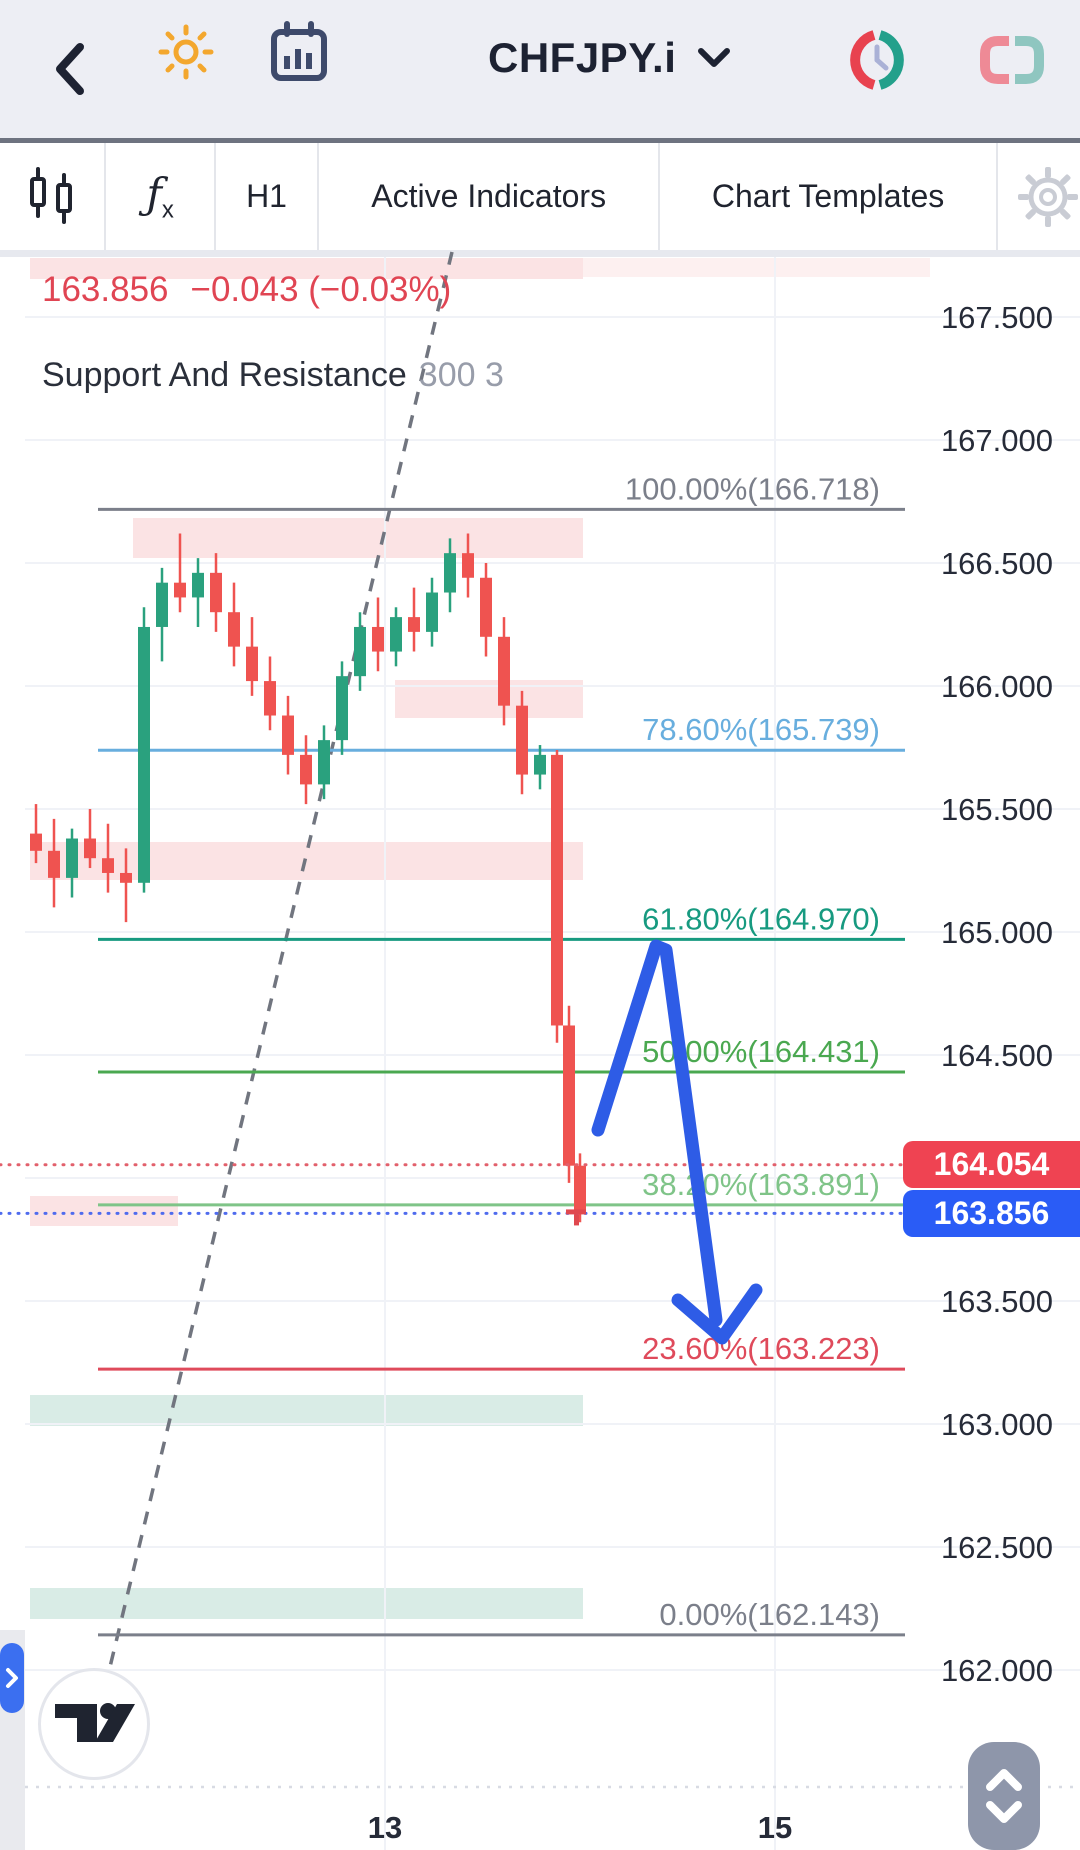  What do you see at coordinates (1004, 1796) in the screenshot?
I see `chart-scroll-widget` at bounding box center [1004, 1796].